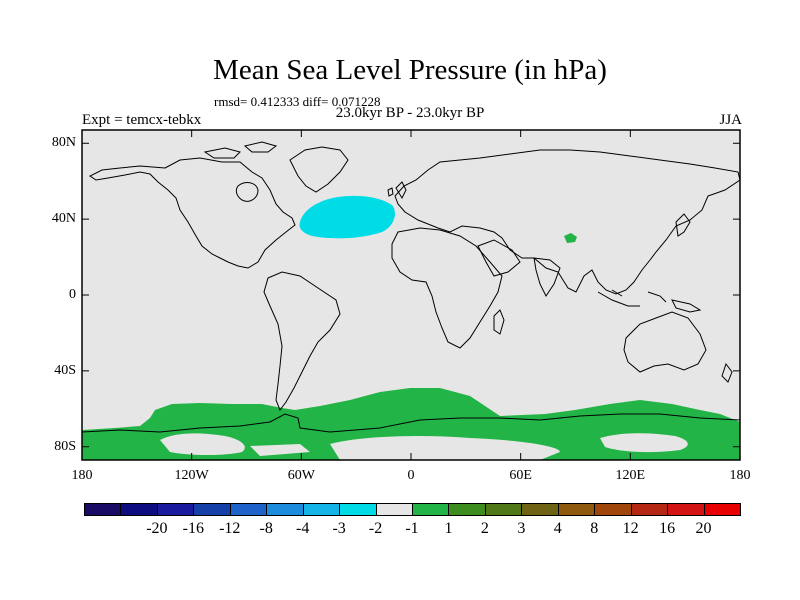 This screenshot has width=800, height=600. I want to click on legend-label: 2, so click(484, 528).